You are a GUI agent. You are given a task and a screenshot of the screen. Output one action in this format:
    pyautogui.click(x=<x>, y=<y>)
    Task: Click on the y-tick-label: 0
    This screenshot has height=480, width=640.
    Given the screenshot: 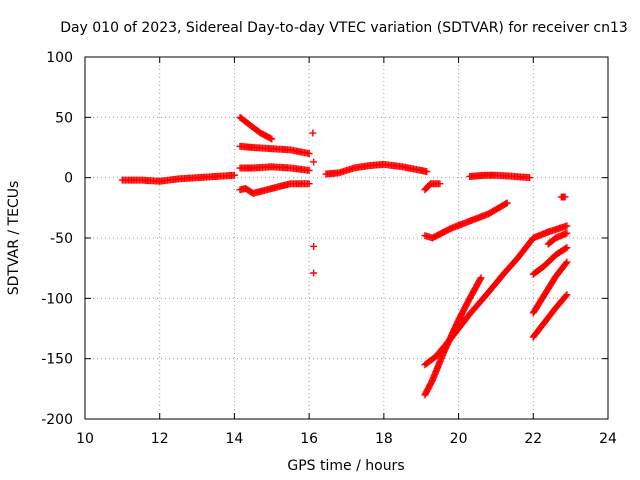 What is the action you would take?
    pyautogui.click(x=68, y=179)
    